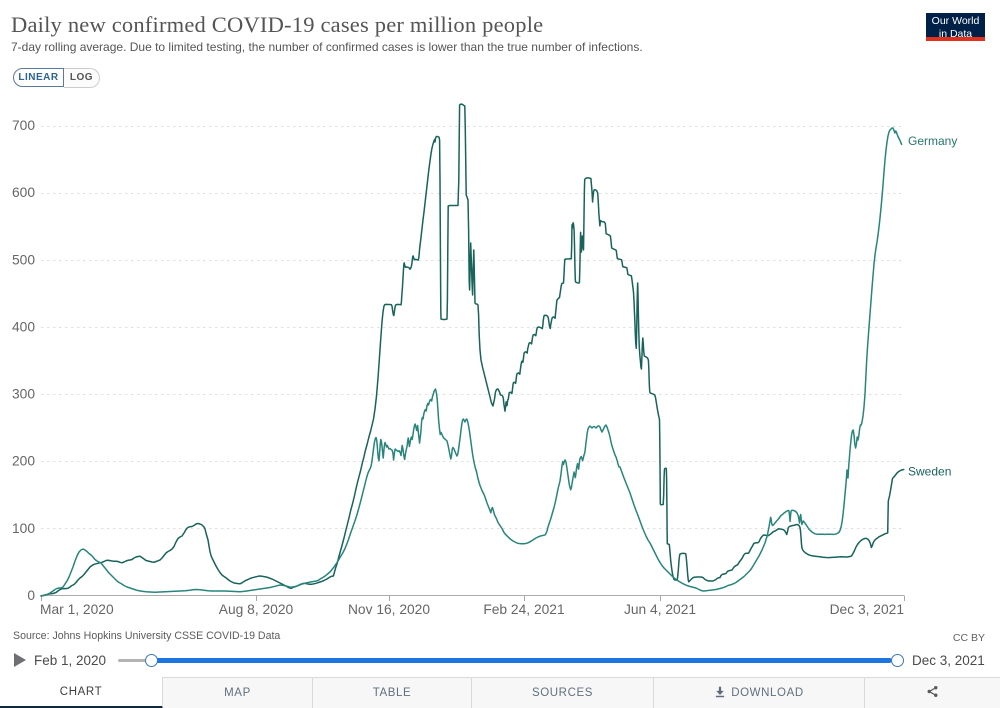 The height and width of the screenshot is (708, 1000). I want to click on svg-text: 200, so click(23, 461).